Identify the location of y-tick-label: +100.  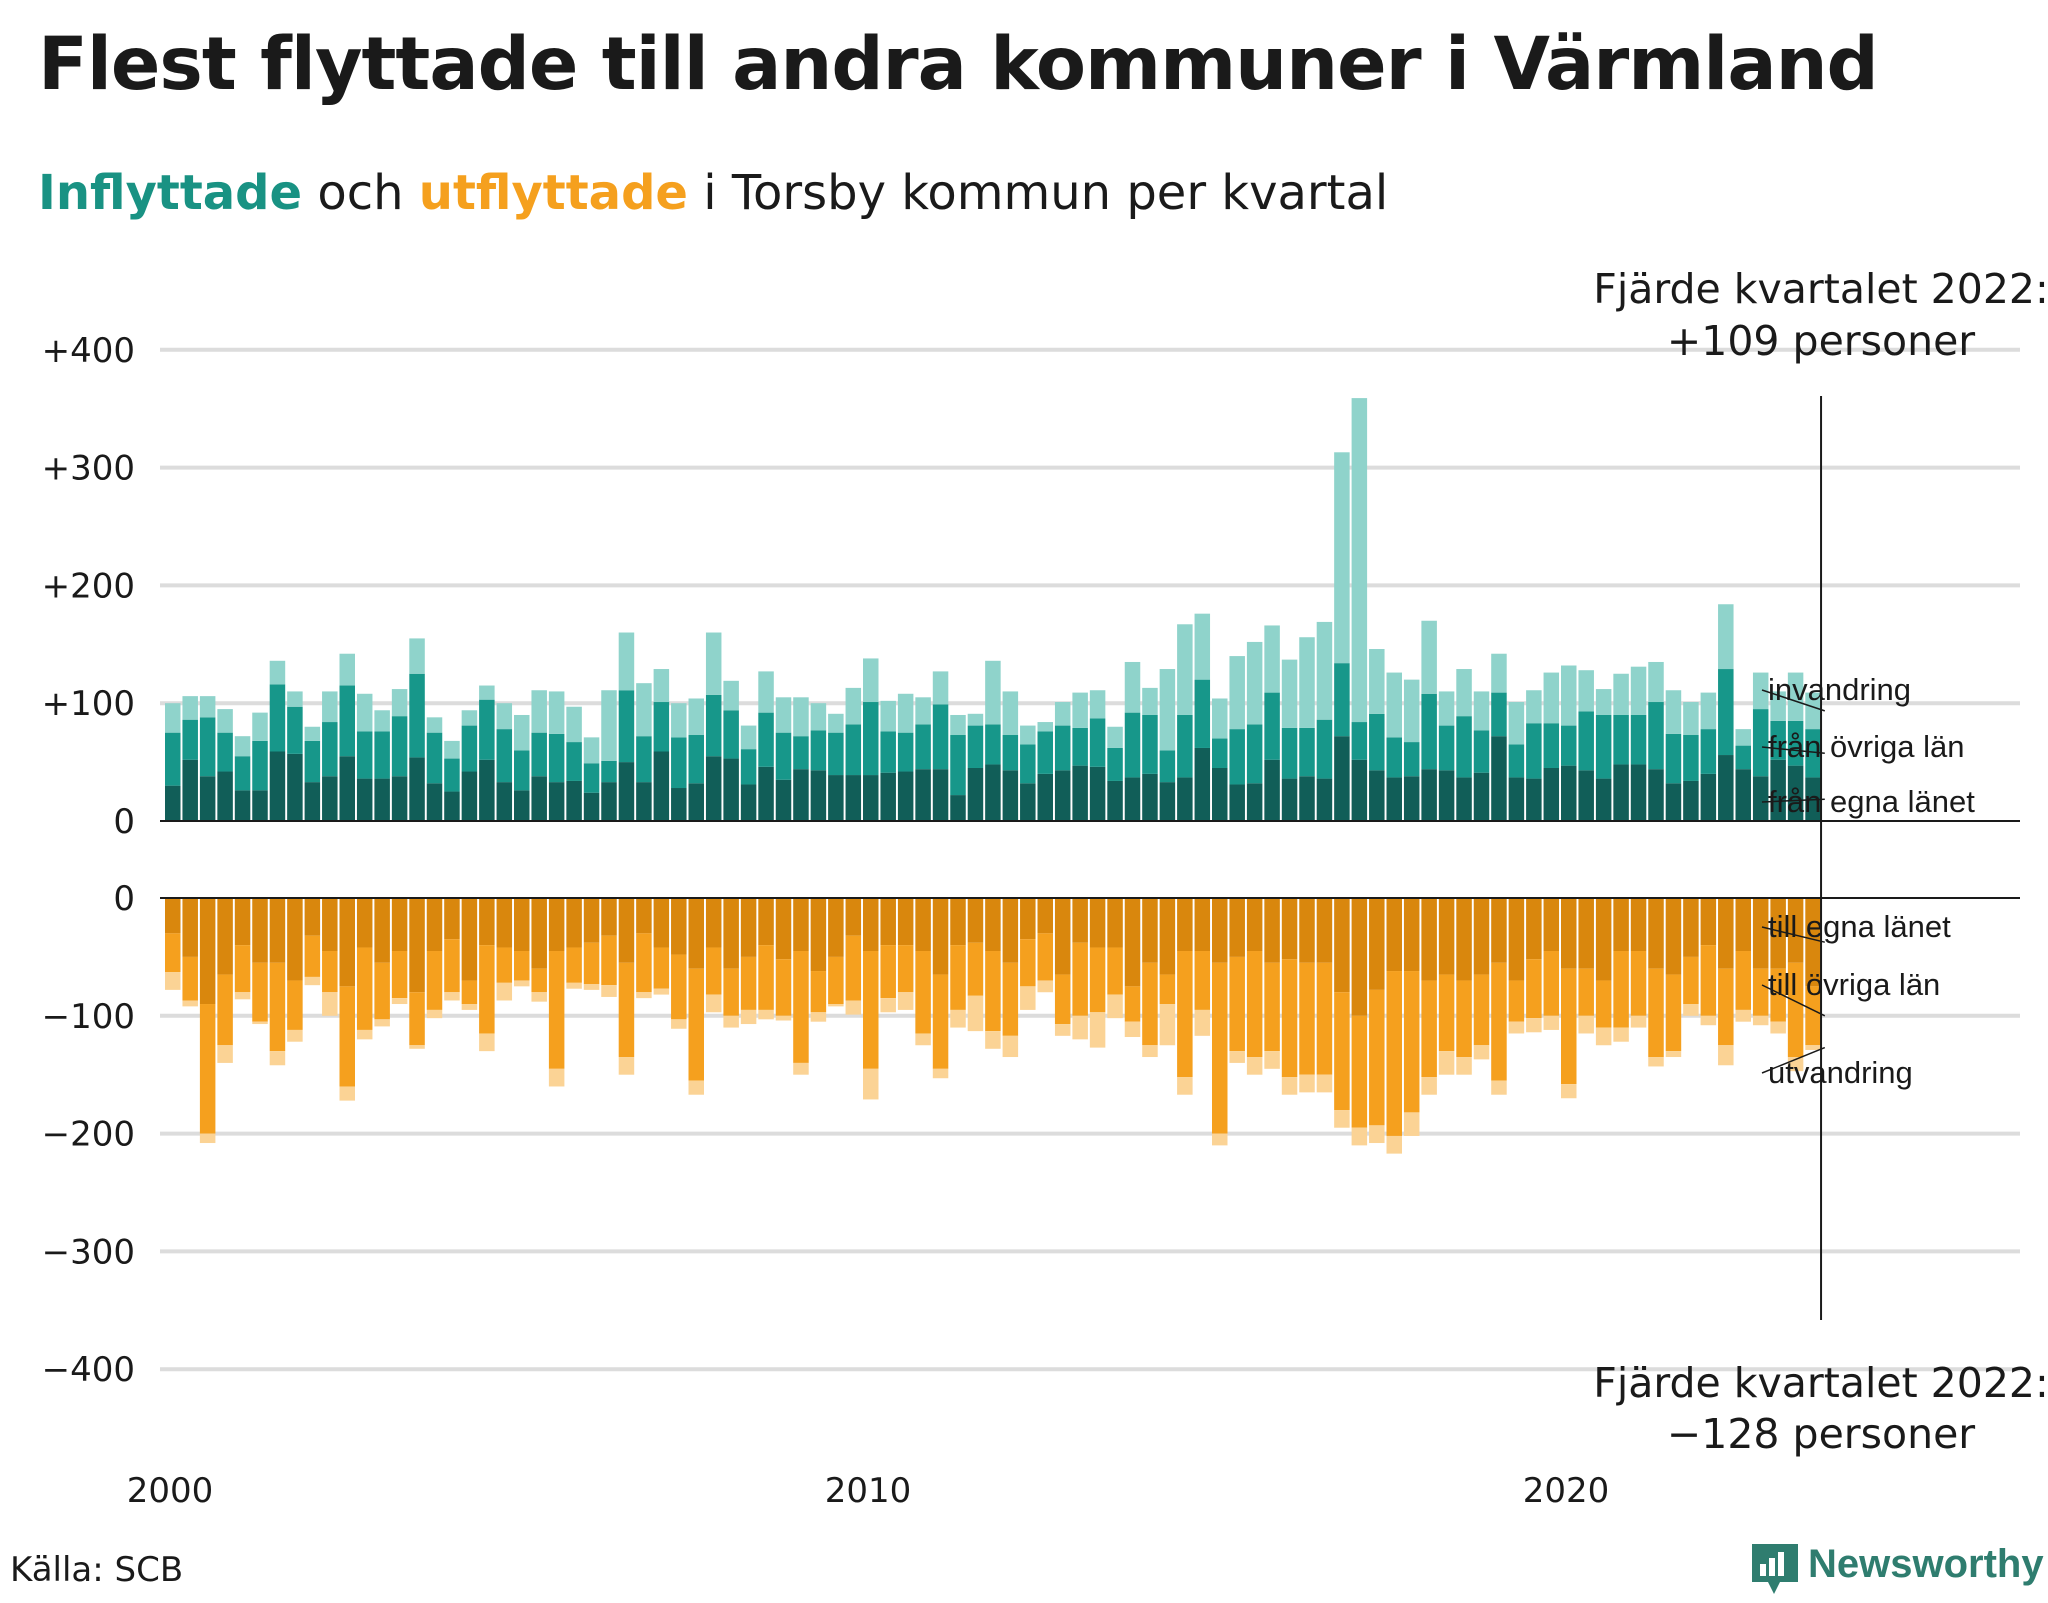
(88, 704).